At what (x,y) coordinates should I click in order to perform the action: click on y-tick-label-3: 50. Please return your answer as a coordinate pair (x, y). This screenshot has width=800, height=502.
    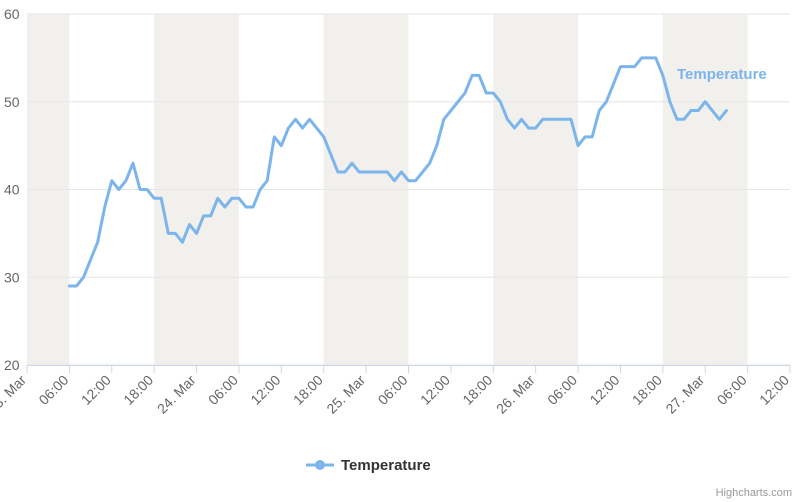
    Looking at the image, I should click on (12, 102).